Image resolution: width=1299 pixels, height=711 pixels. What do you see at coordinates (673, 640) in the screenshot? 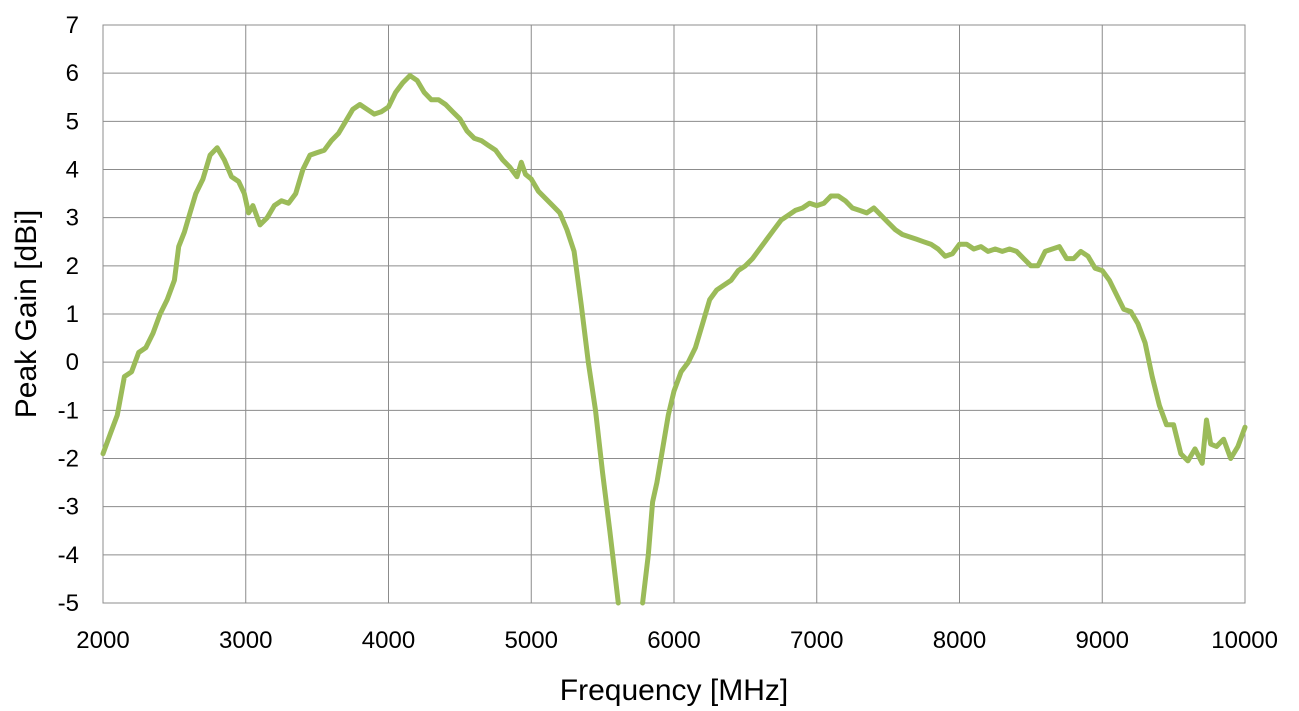
I see `x-tick-label: 6000` at bounding box center [673, 640].